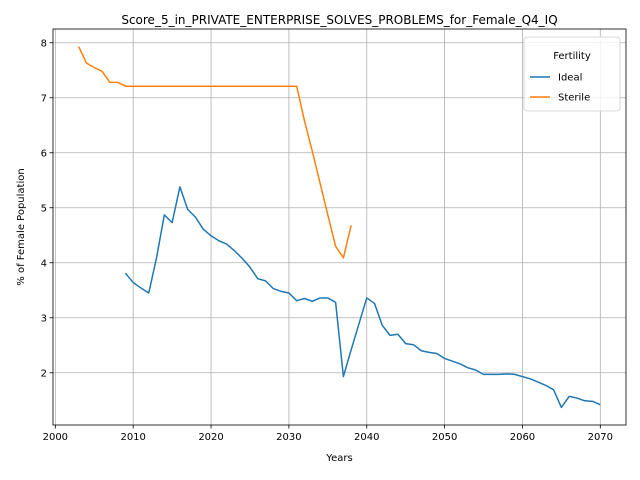 This screenshot has width=640, height=480. Describe the element at coordinates (288, 437) in the screenshot. I see `x-tick-label: 2030` at that location.